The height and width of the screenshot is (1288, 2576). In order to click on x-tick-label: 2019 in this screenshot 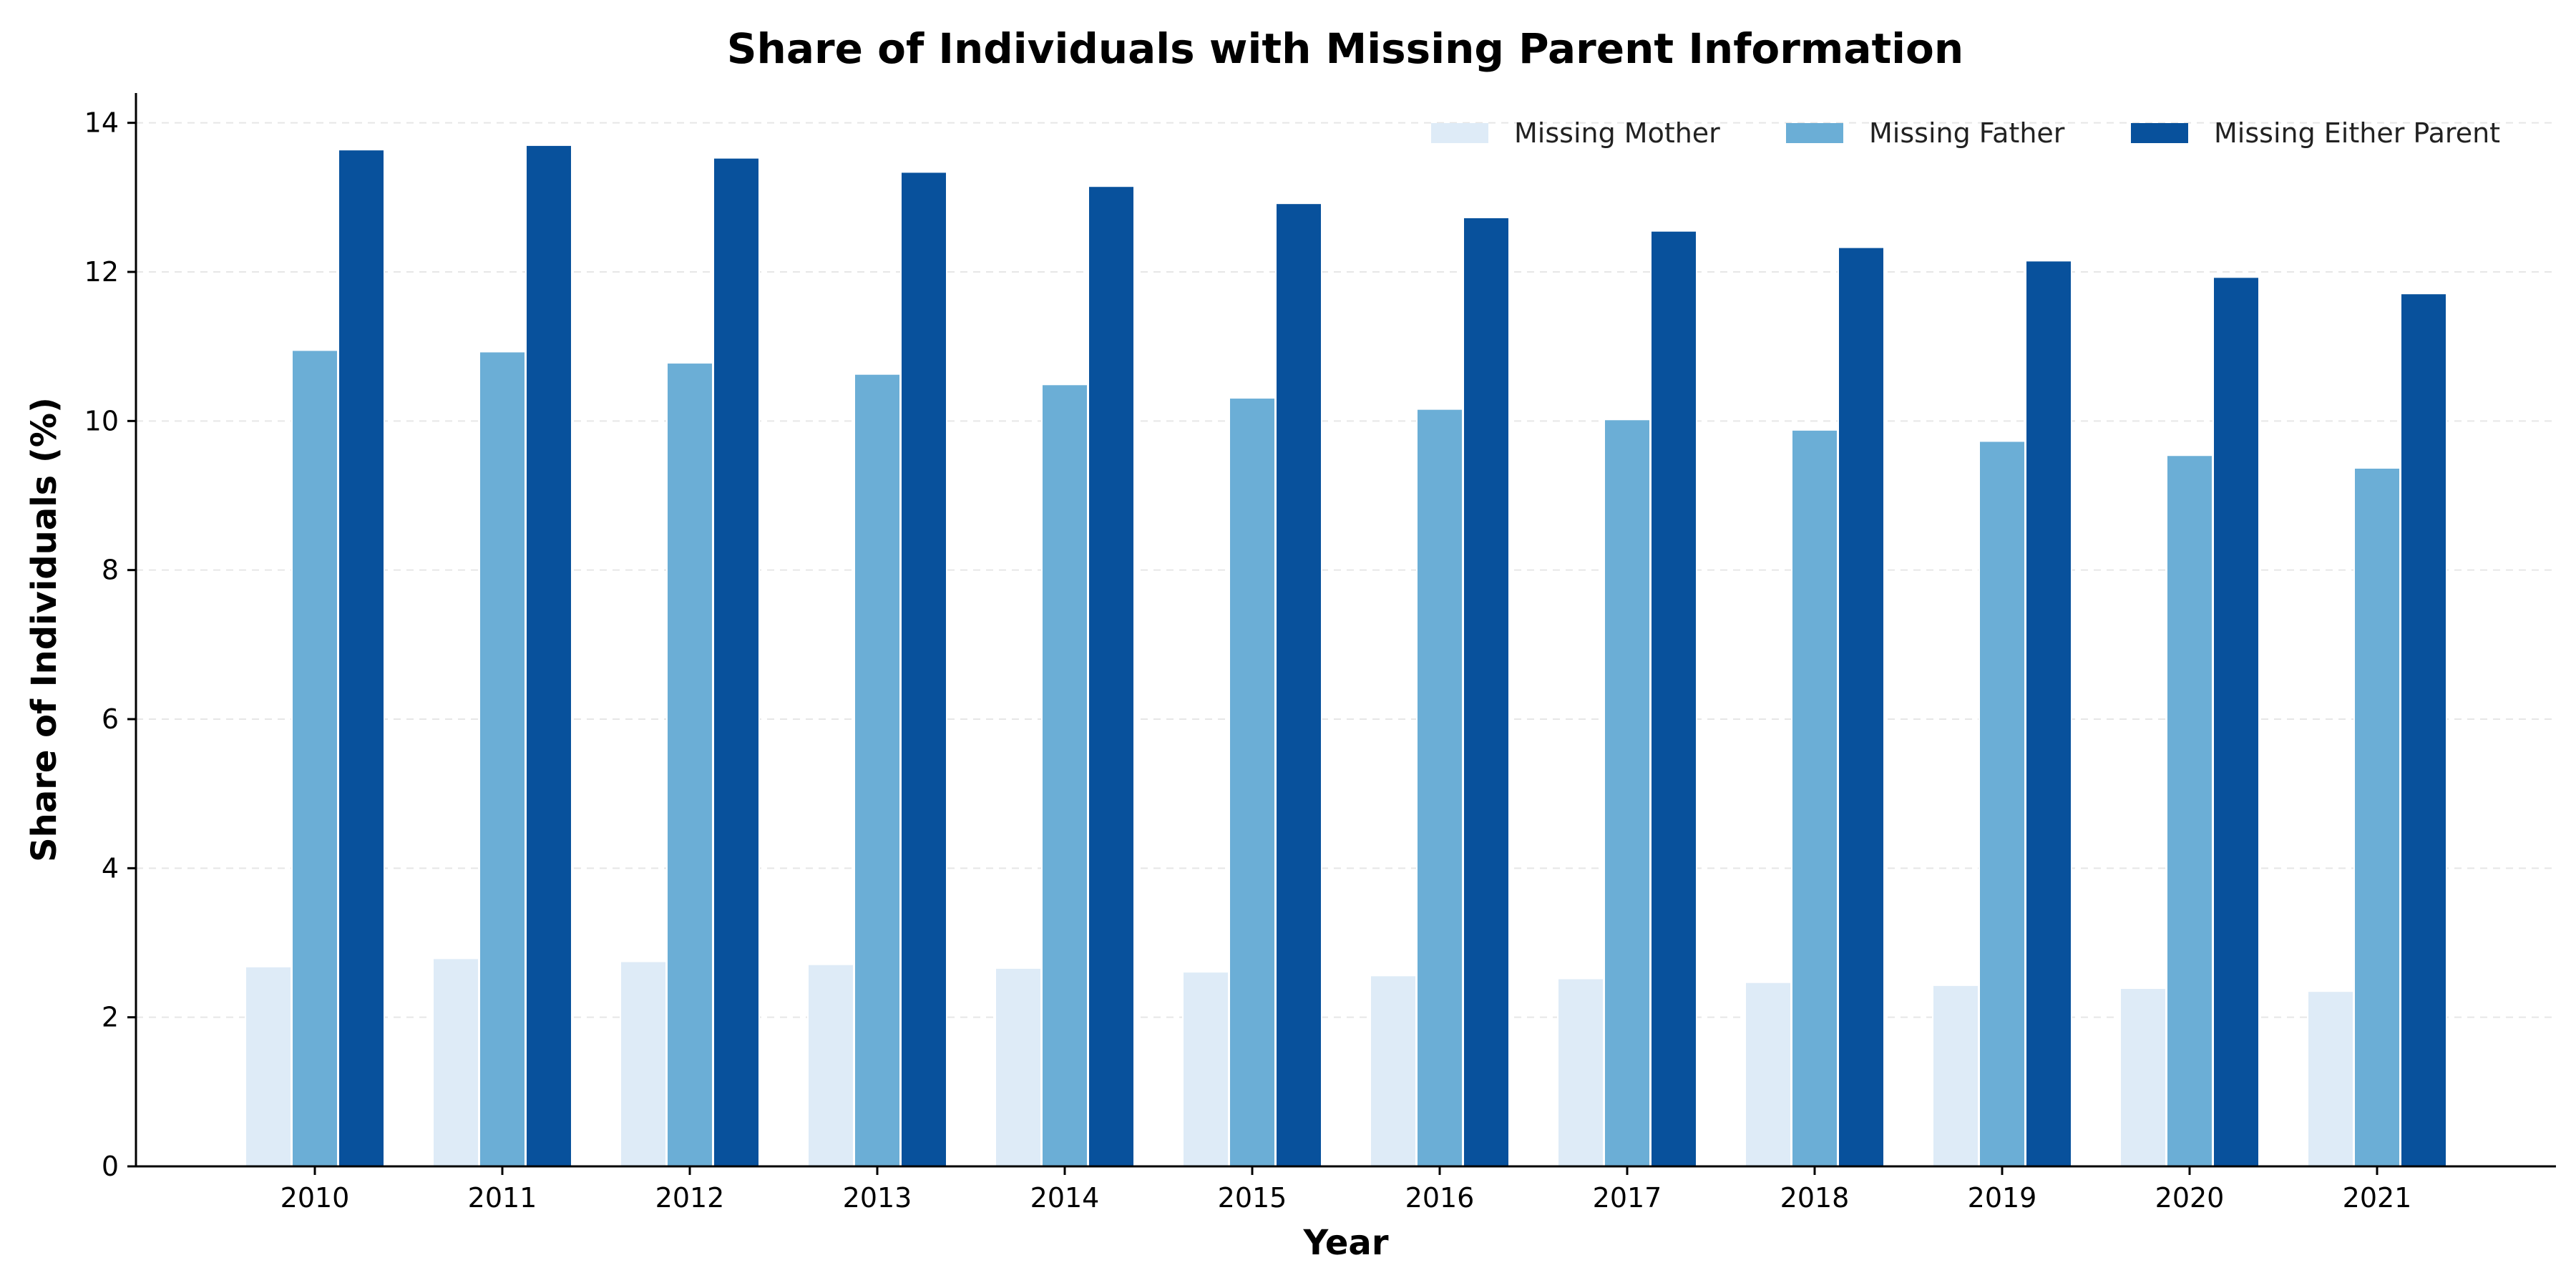, I will do `click(2002, 1198)`.